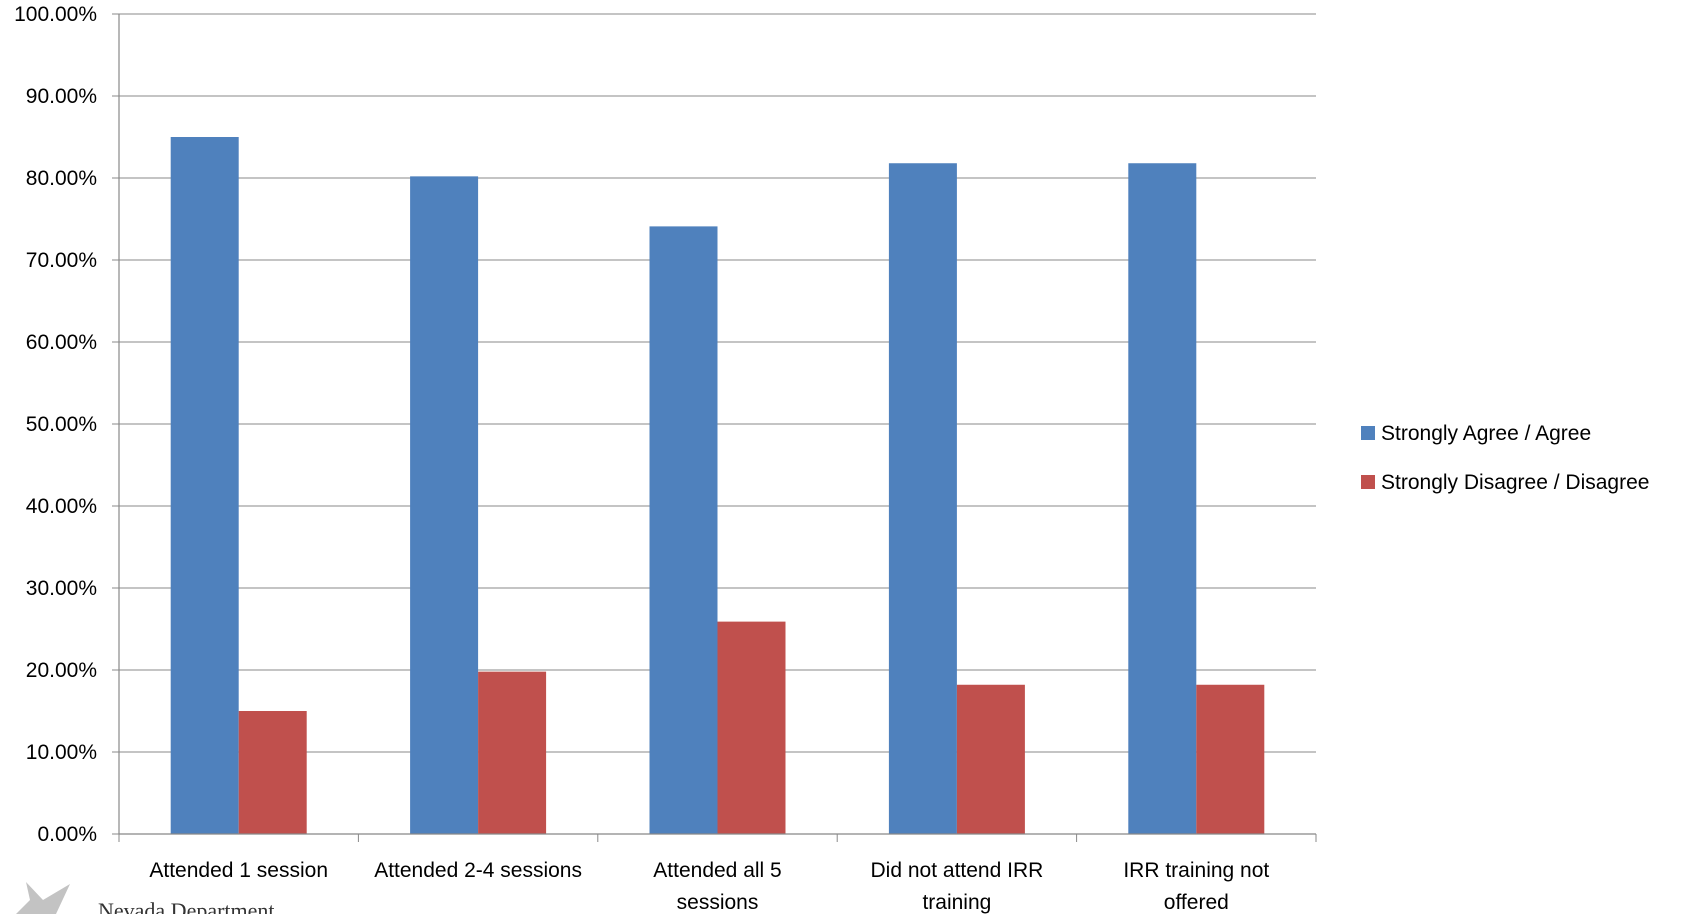  What do you see at coordinates (1515, 482) in the screenshot?
I see `legend-label: Strongly Disagree / Disagree` at bounding box center [1515, 482].